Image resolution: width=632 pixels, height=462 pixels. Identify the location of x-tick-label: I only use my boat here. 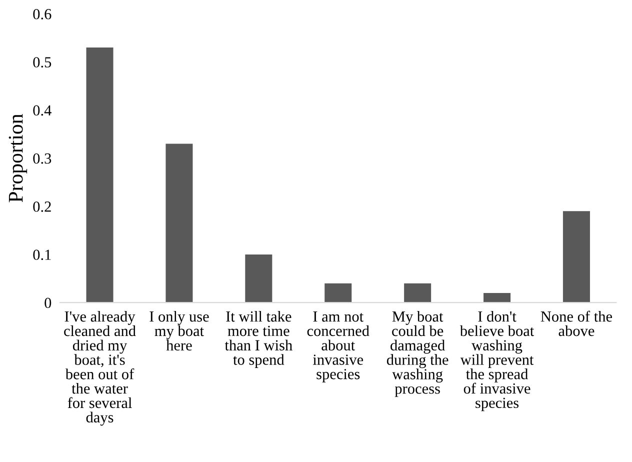
(179, 330).